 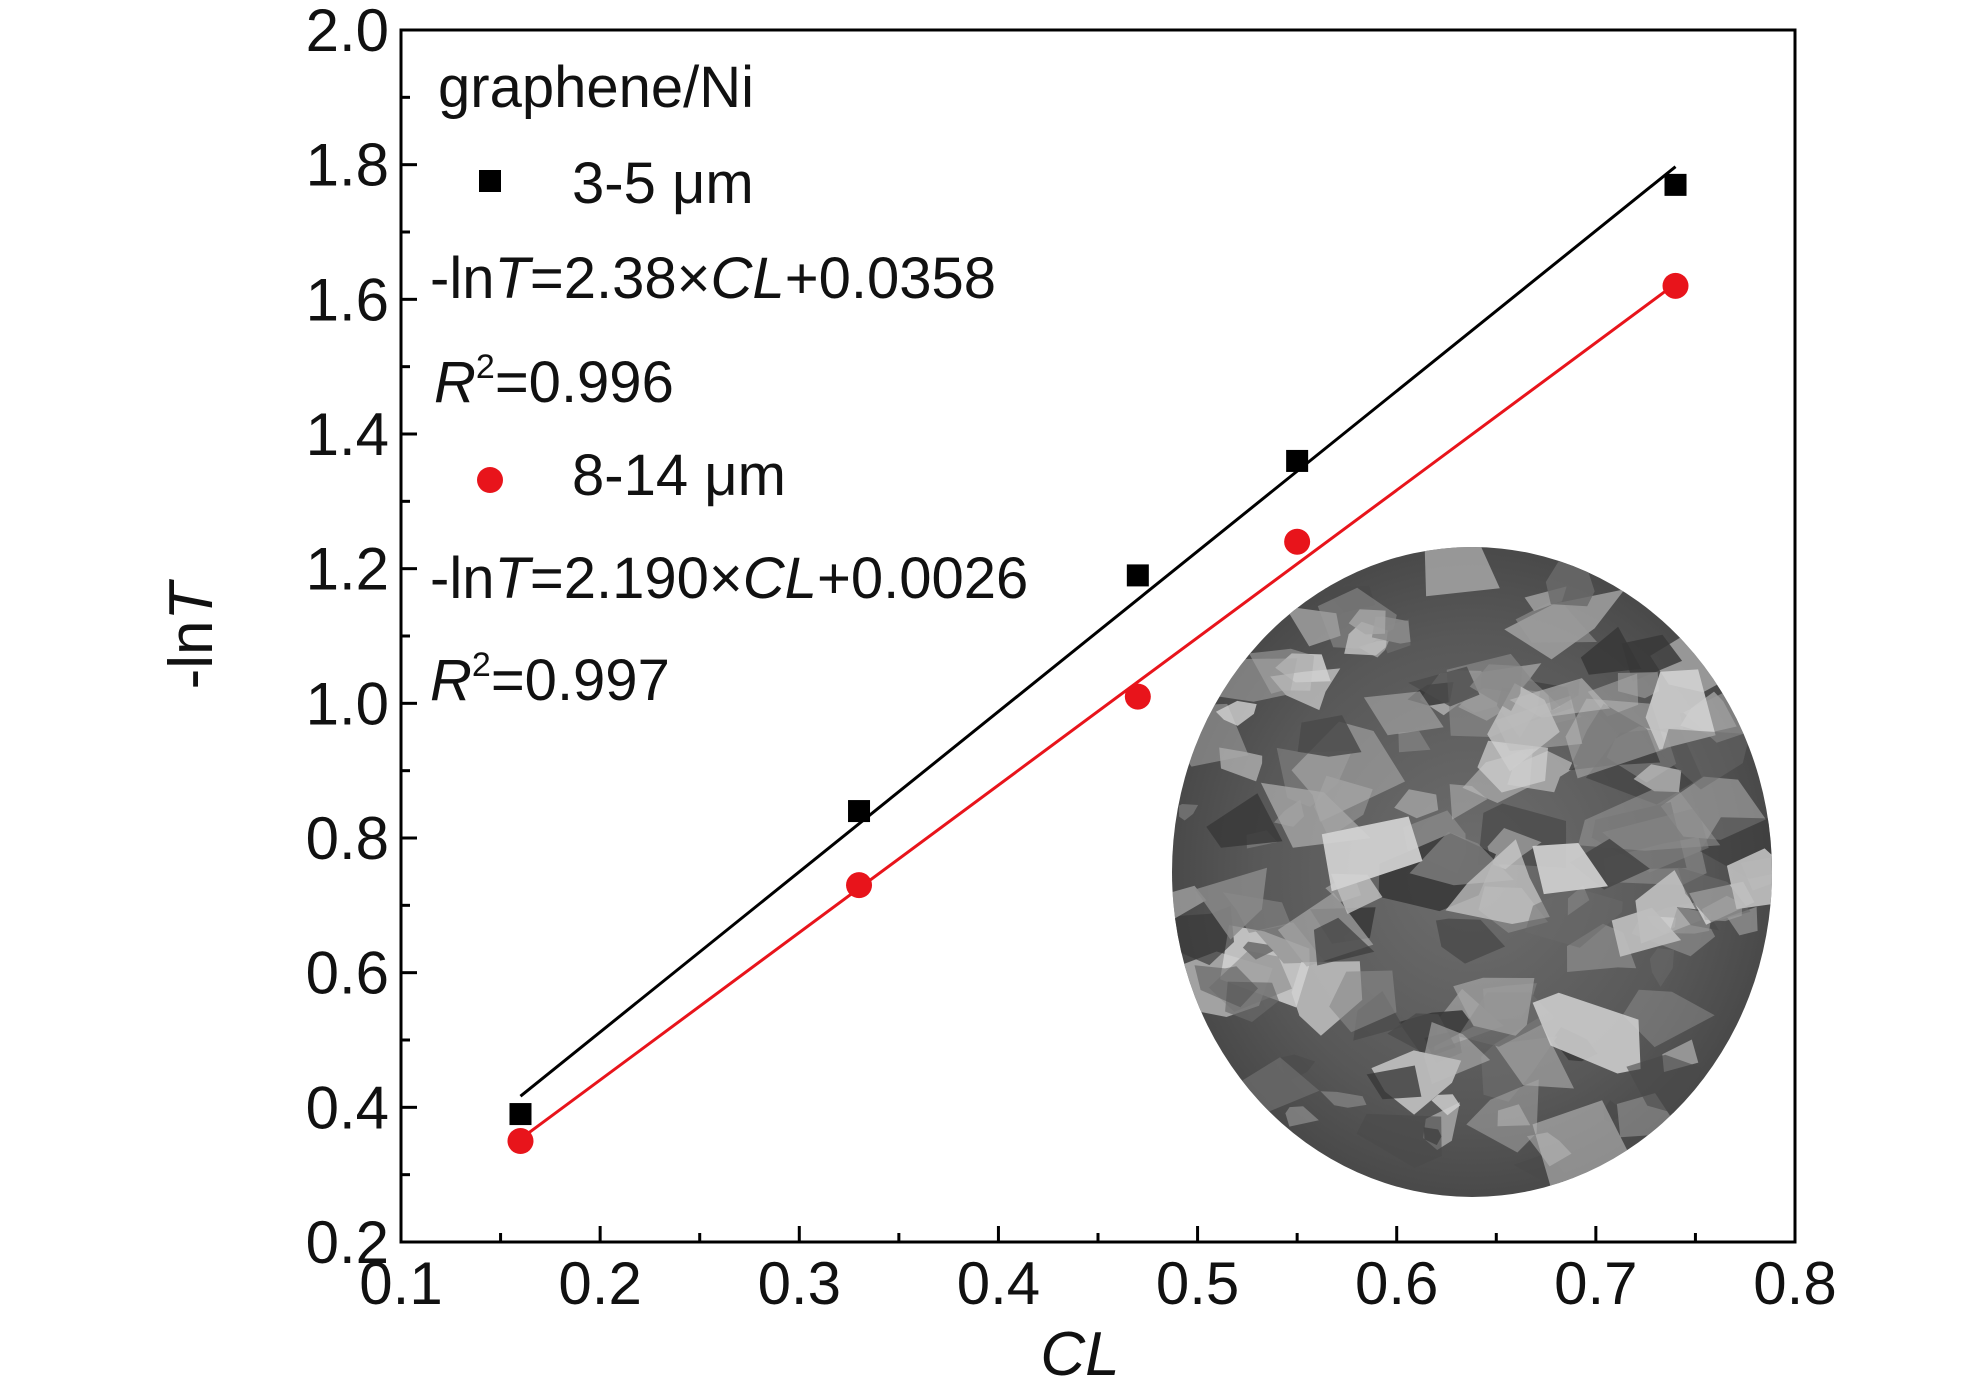 I want to click on x-tick-label: 0.4, so click(x=998, y=1283).